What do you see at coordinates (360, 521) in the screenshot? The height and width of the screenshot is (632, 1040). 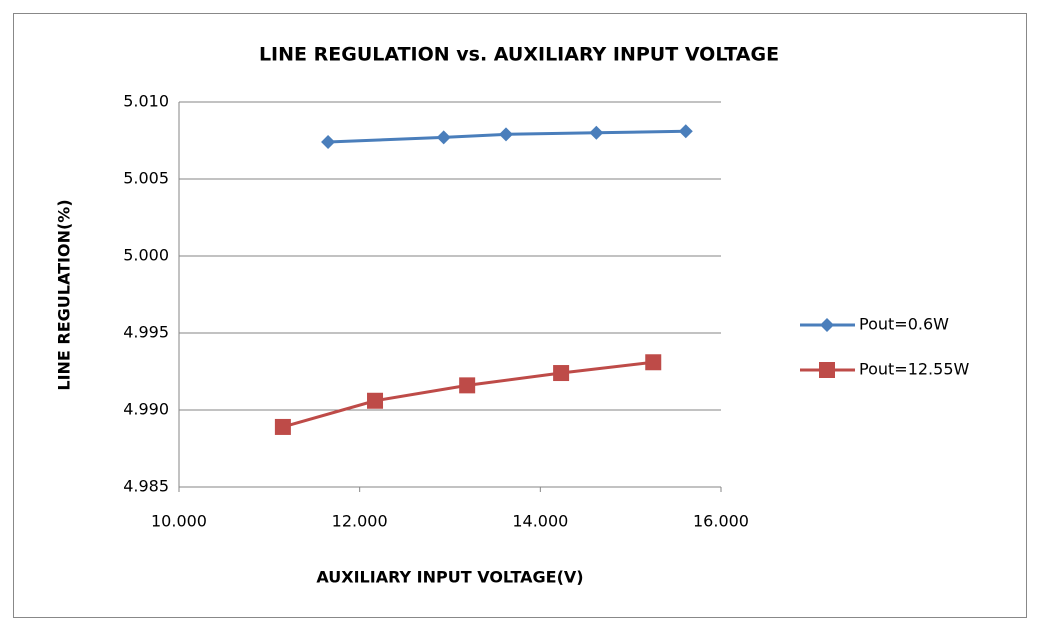 I see `x-tick-label: 12.000` at bounding box center [360, 521].